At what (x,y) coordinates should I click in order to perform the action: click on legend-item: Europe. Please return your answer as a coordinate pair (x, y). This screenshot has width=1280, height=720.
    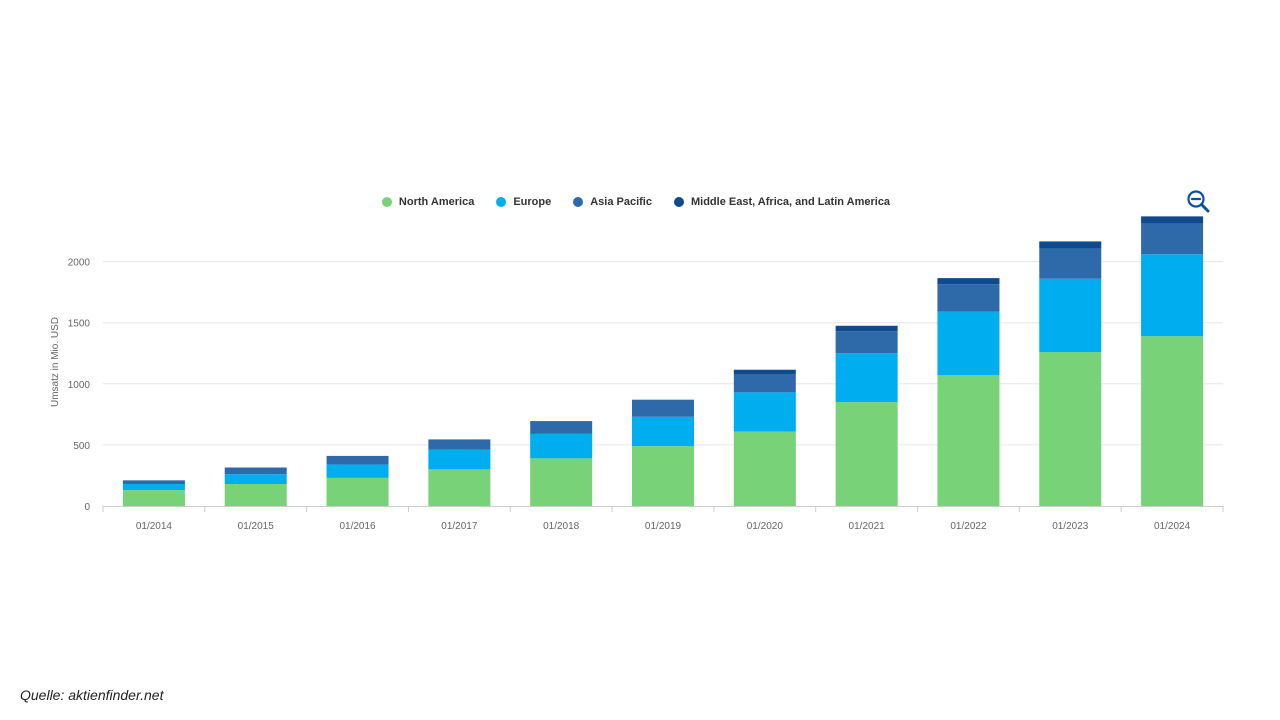
    Looking at the image, I should click on (523, 202).